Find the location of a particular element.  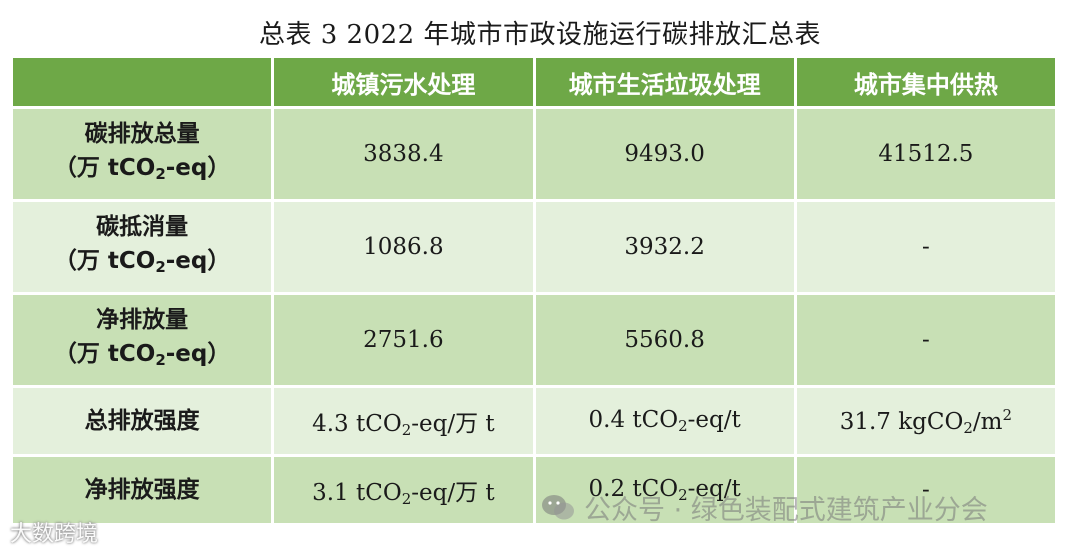

cell-sewage: 3.1 tCO2-eq/万 t is located at coordinates (403, 490).